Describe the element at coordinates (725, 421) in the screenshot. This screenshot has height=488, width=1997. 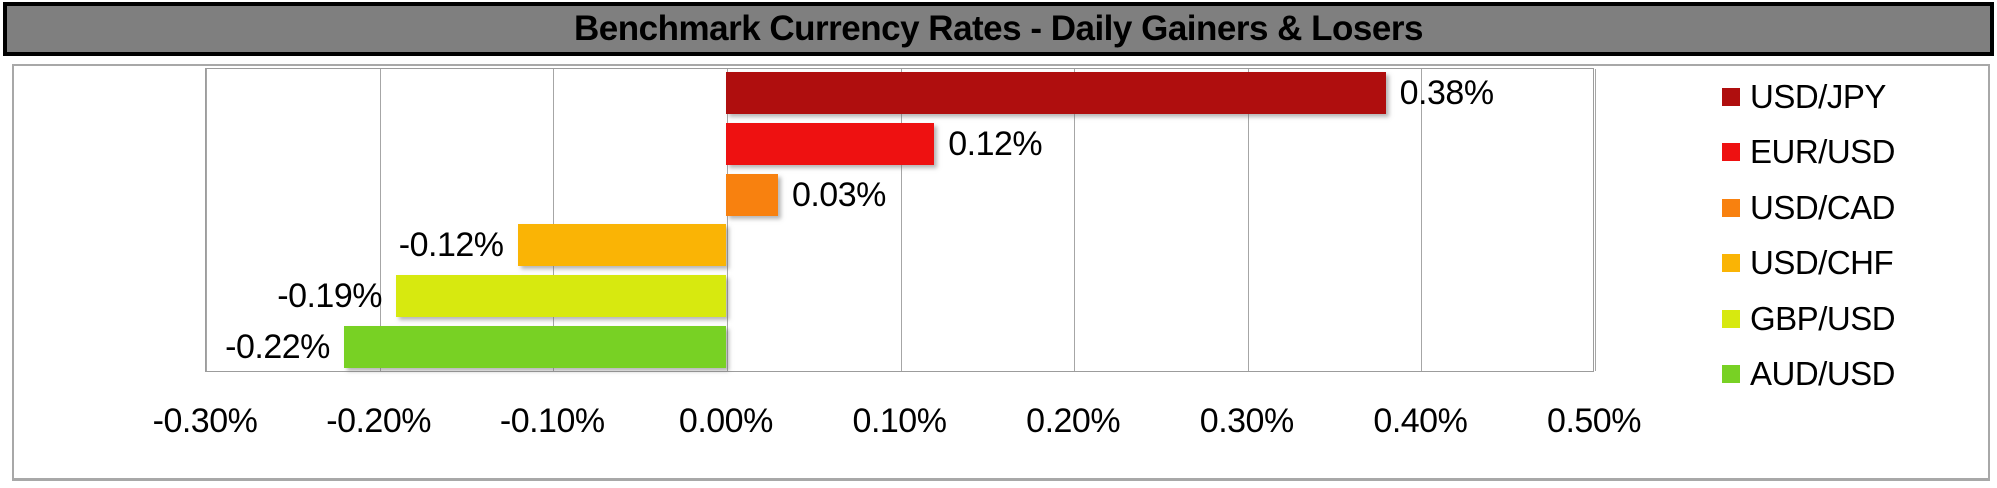
I see `x-tick-label: 0.00%` at that location.